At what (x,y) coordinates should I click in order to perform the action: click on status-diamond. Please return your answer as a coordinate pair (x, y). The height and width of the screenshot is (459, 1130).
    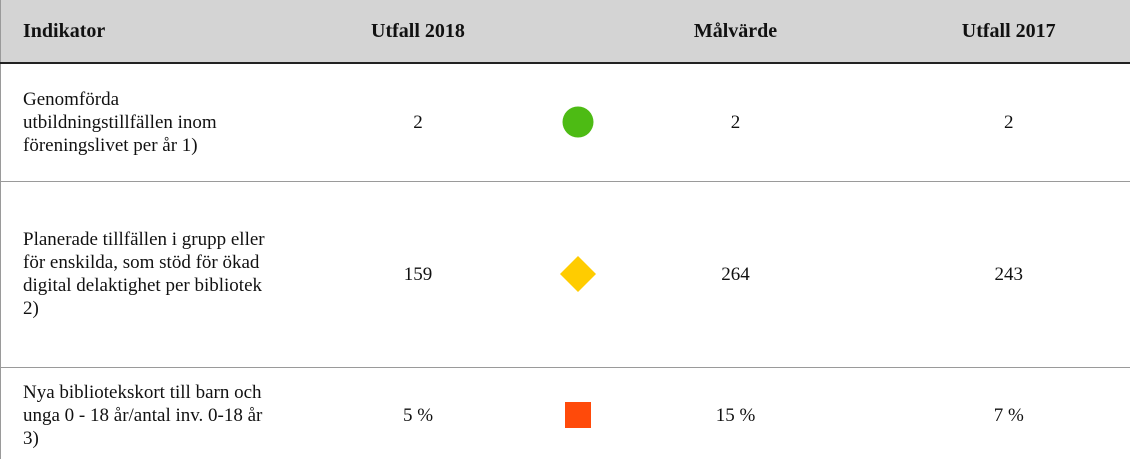
    Looking at the image, I should click on (578, 274).